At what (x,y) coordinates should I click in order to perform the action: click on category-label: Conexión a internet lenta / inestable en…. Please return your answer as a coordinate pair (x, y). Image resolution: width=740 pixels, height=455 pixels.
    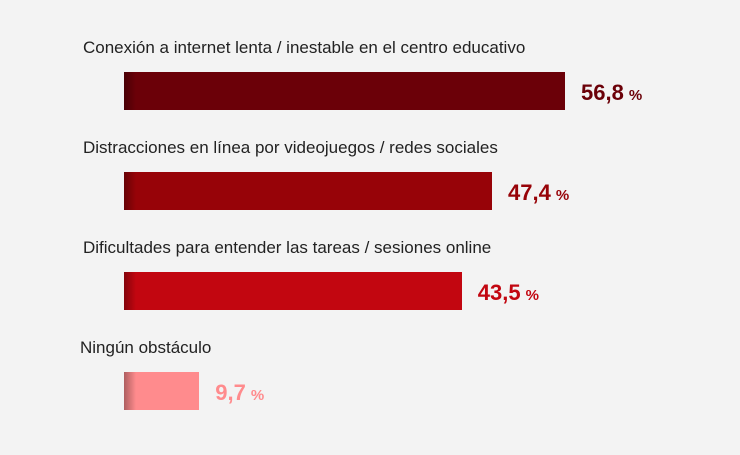
    Looking at the image, I should click on (304, 47).